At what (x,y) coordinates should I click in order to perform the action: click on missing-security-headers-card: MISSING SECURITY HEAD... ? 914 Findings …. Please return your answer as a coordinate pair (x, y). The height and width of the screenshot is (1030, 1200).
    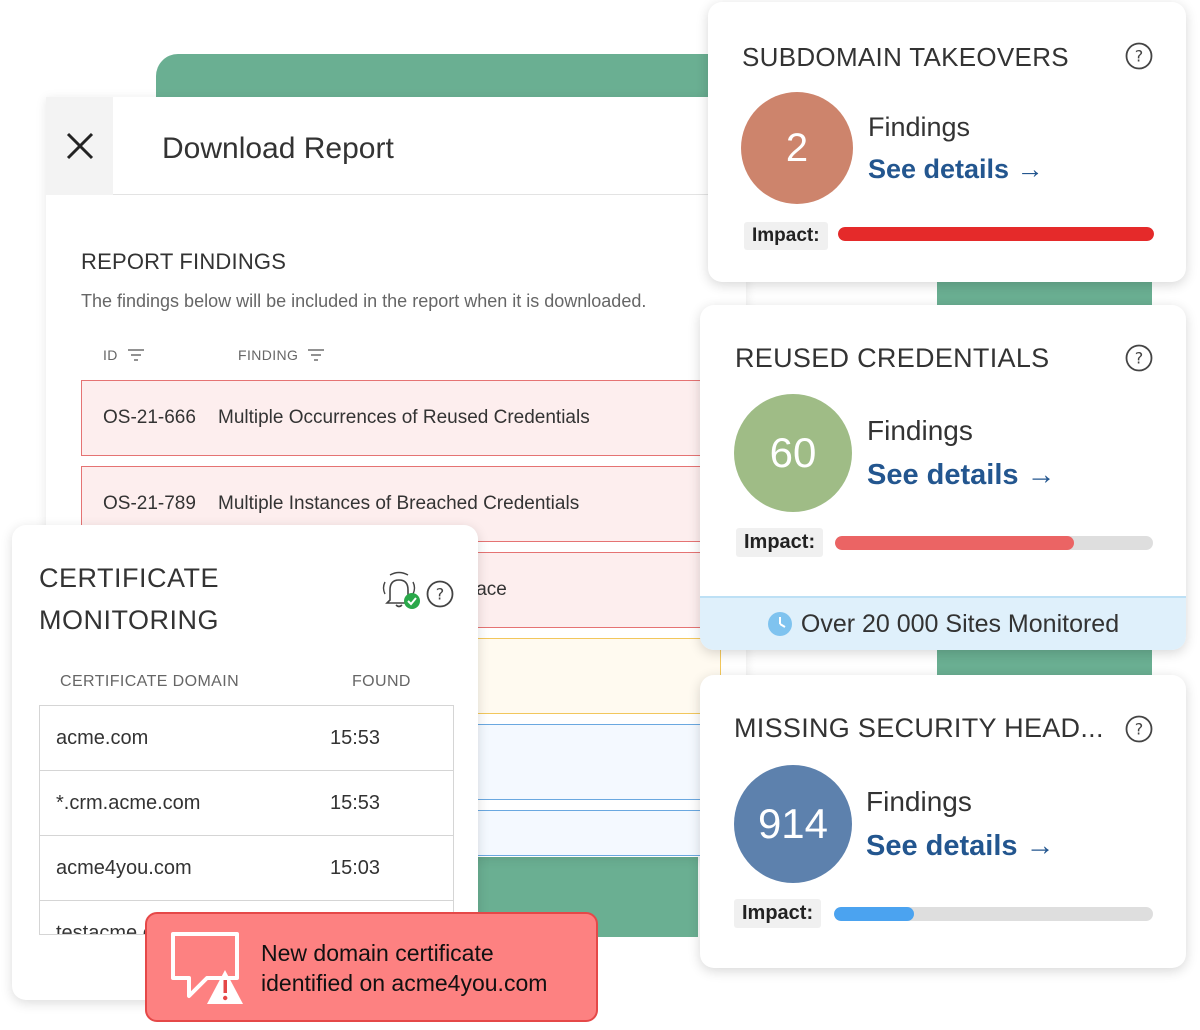
    Looking at the image, I should click on (943, 821).